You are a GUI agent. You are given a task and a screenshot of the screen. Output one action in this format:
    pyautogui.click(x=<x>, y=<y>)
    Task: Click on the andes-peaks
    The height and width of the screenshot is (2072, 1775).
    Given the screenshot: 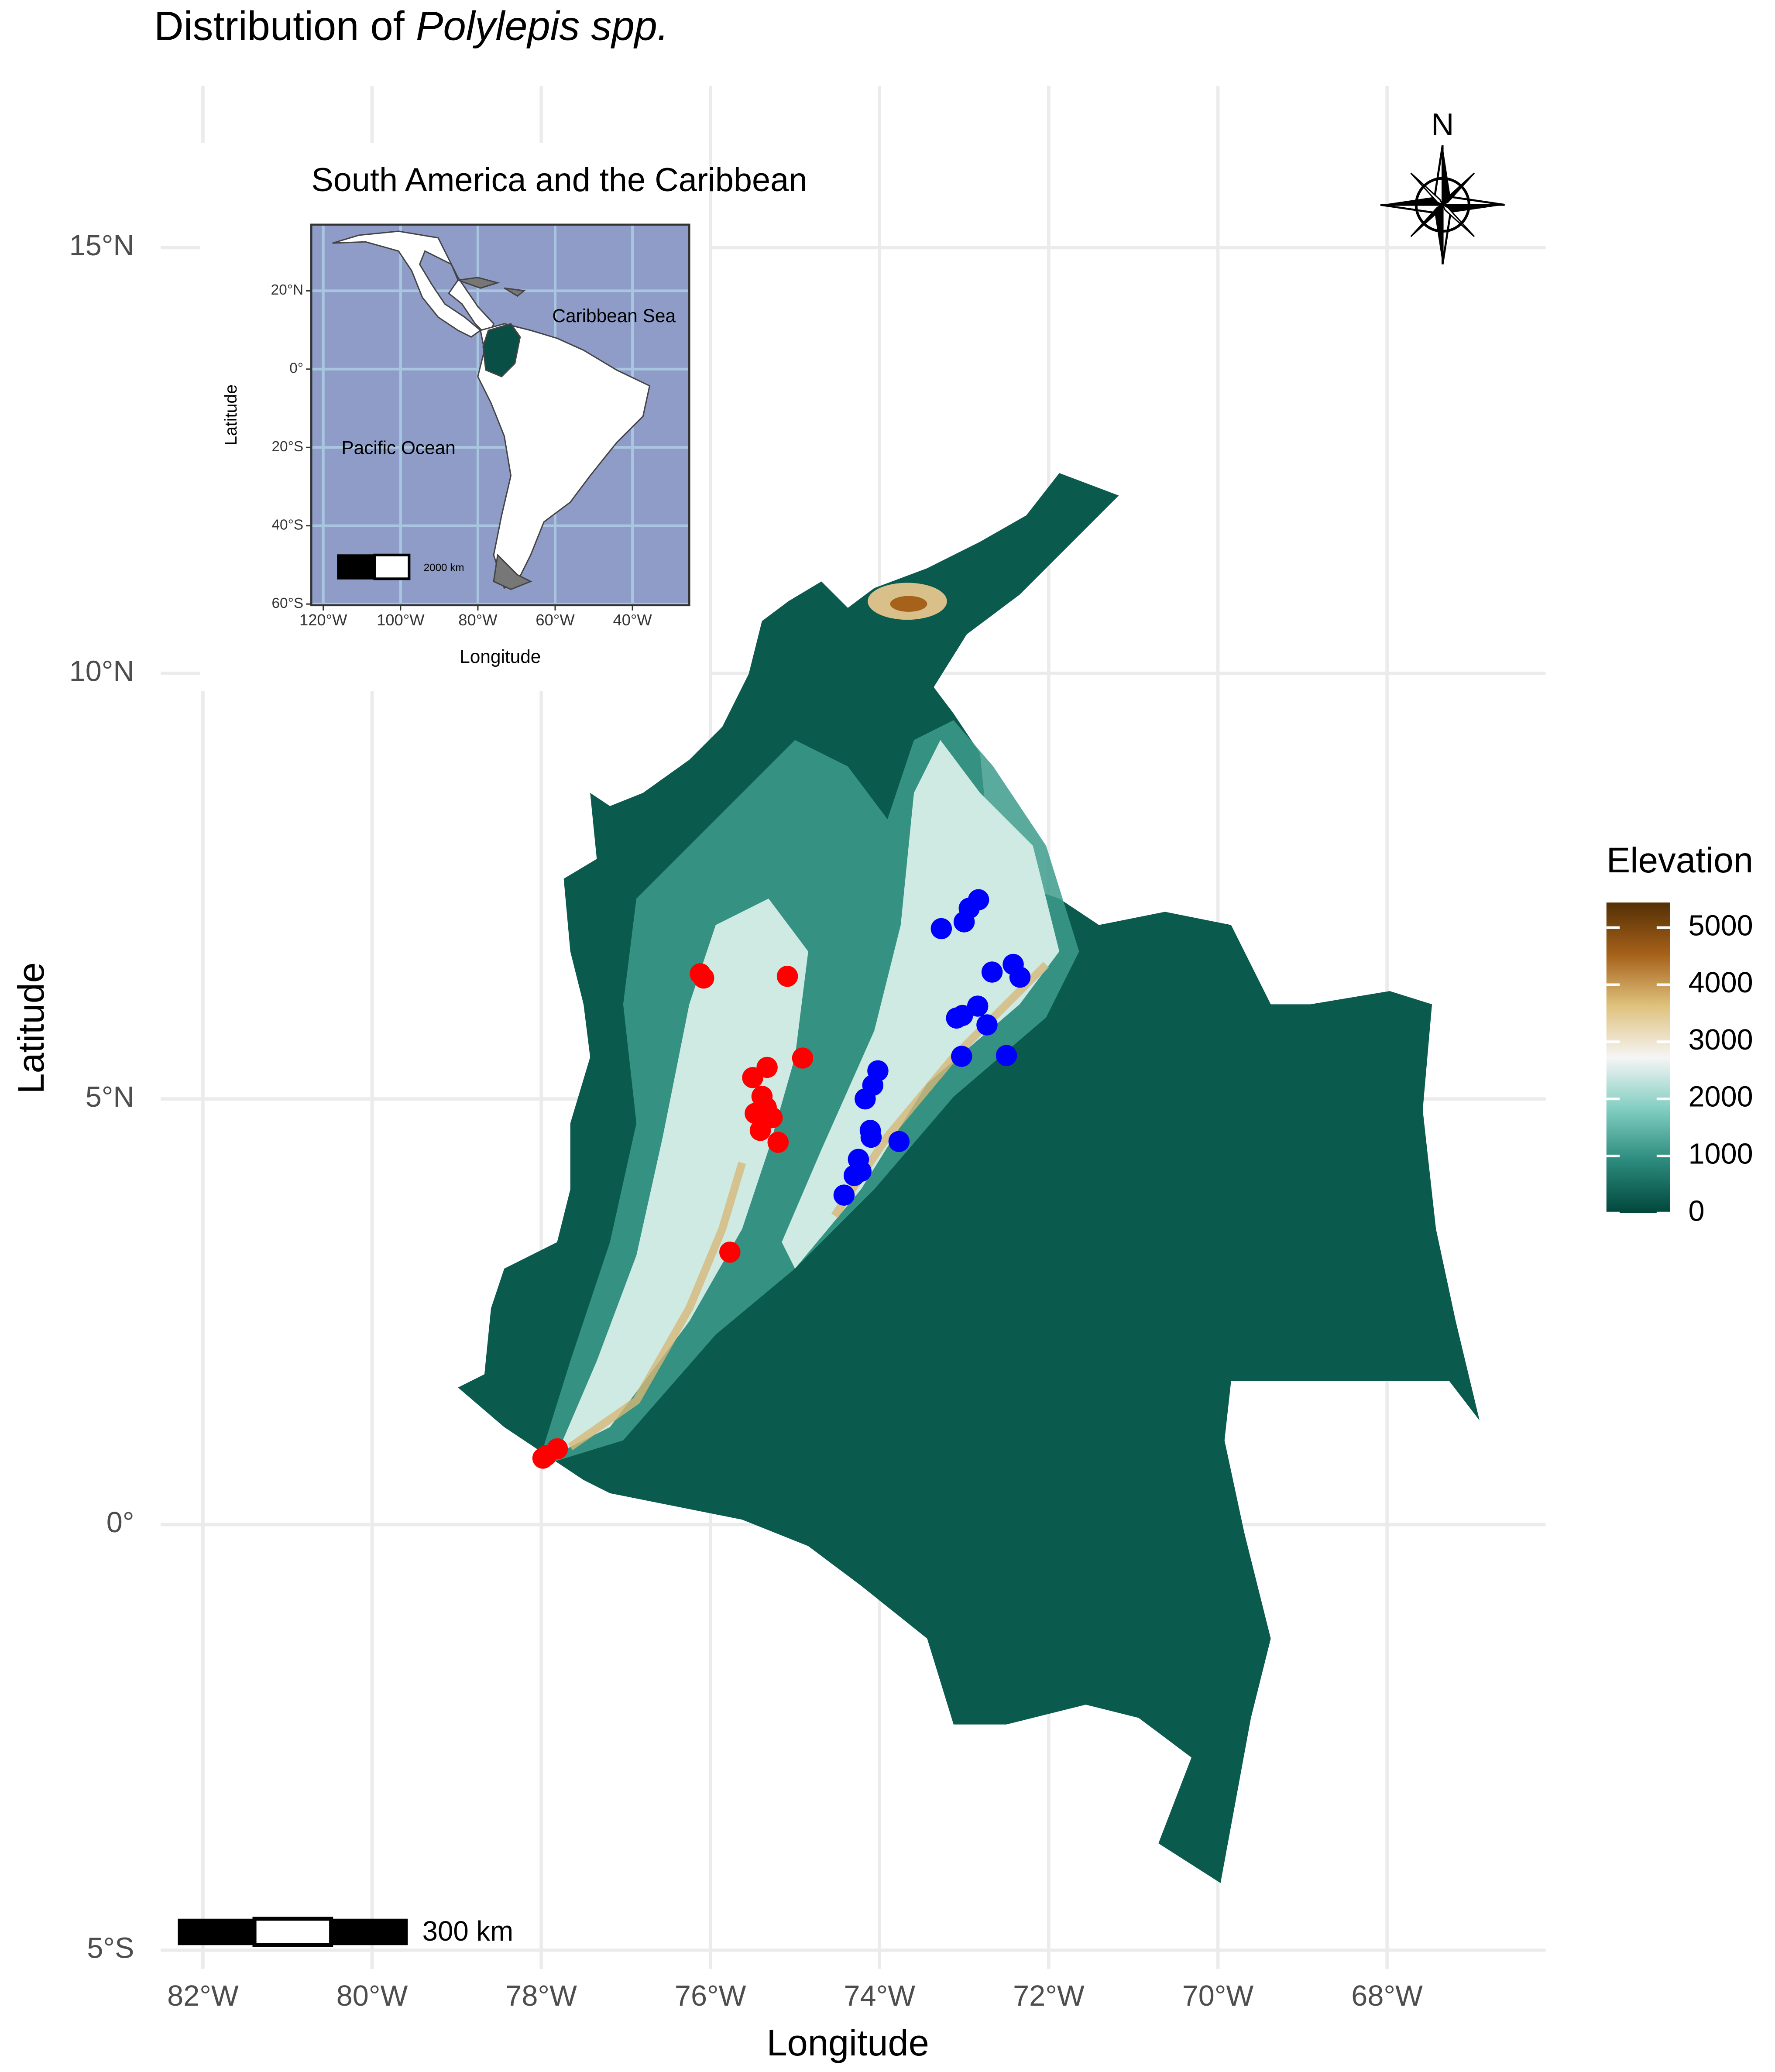 What is the action you would take?
    pyautogui.click(x=657, y=1306)
    